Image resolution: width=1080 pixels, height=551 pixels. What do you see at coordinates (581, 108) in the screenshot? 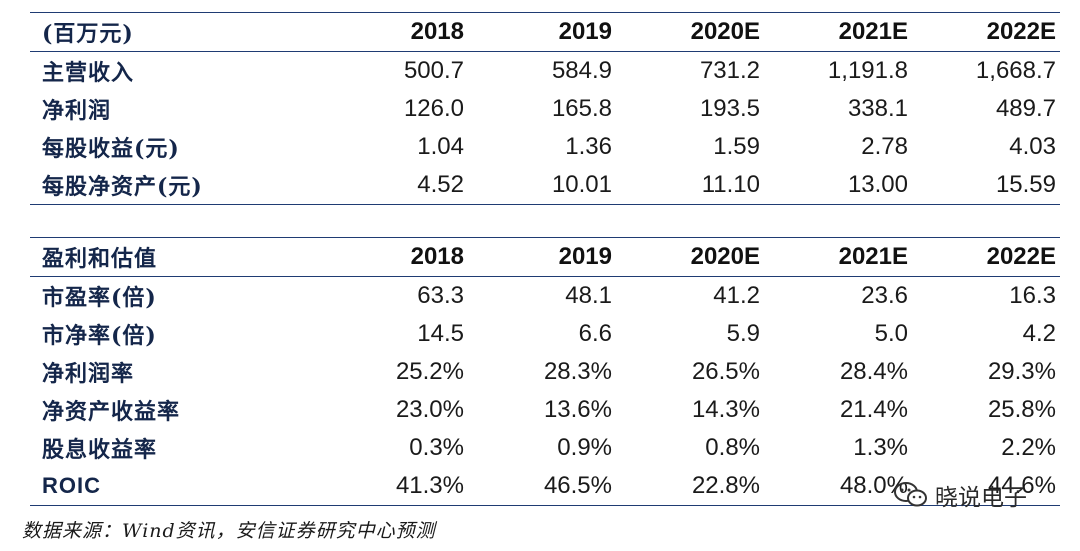
I see `table-cell: 165.8` at bounding box center [581, 108].